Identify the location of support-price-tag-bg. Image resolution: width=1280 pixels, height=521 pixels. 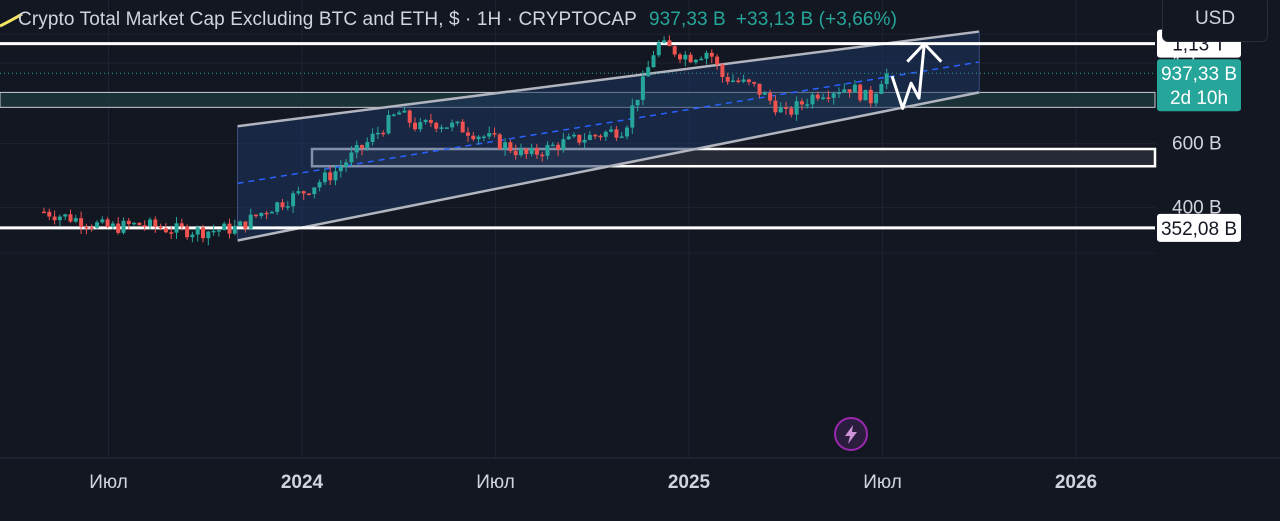
(1199, 227).